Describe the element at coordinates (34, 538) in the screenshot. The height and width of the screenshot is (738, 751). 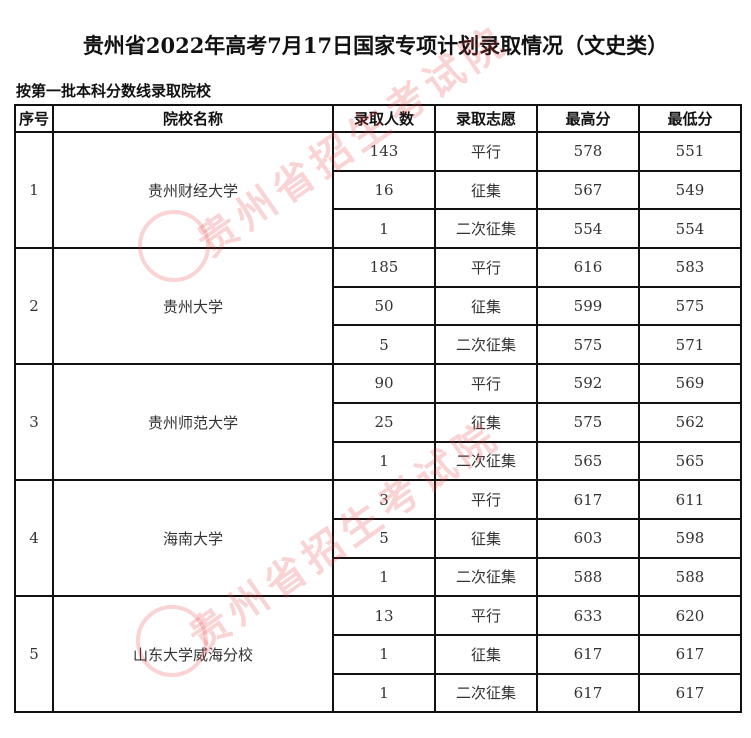
I see `school-no: 4` at that location.